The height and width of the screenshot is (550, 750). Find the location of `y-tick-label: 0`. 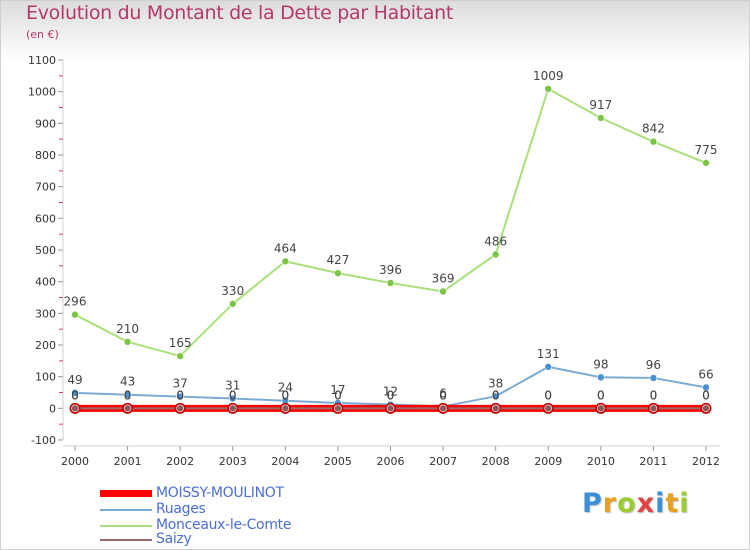

y-tick-label: 0 is located at coordinates (52, 408).